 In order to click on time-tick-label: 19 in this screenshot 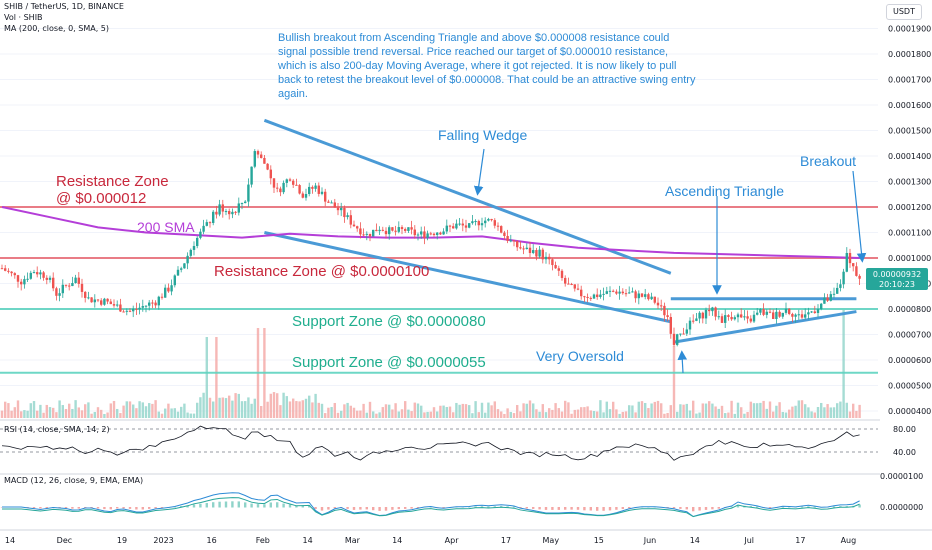, I will do `click(122, 540)`.